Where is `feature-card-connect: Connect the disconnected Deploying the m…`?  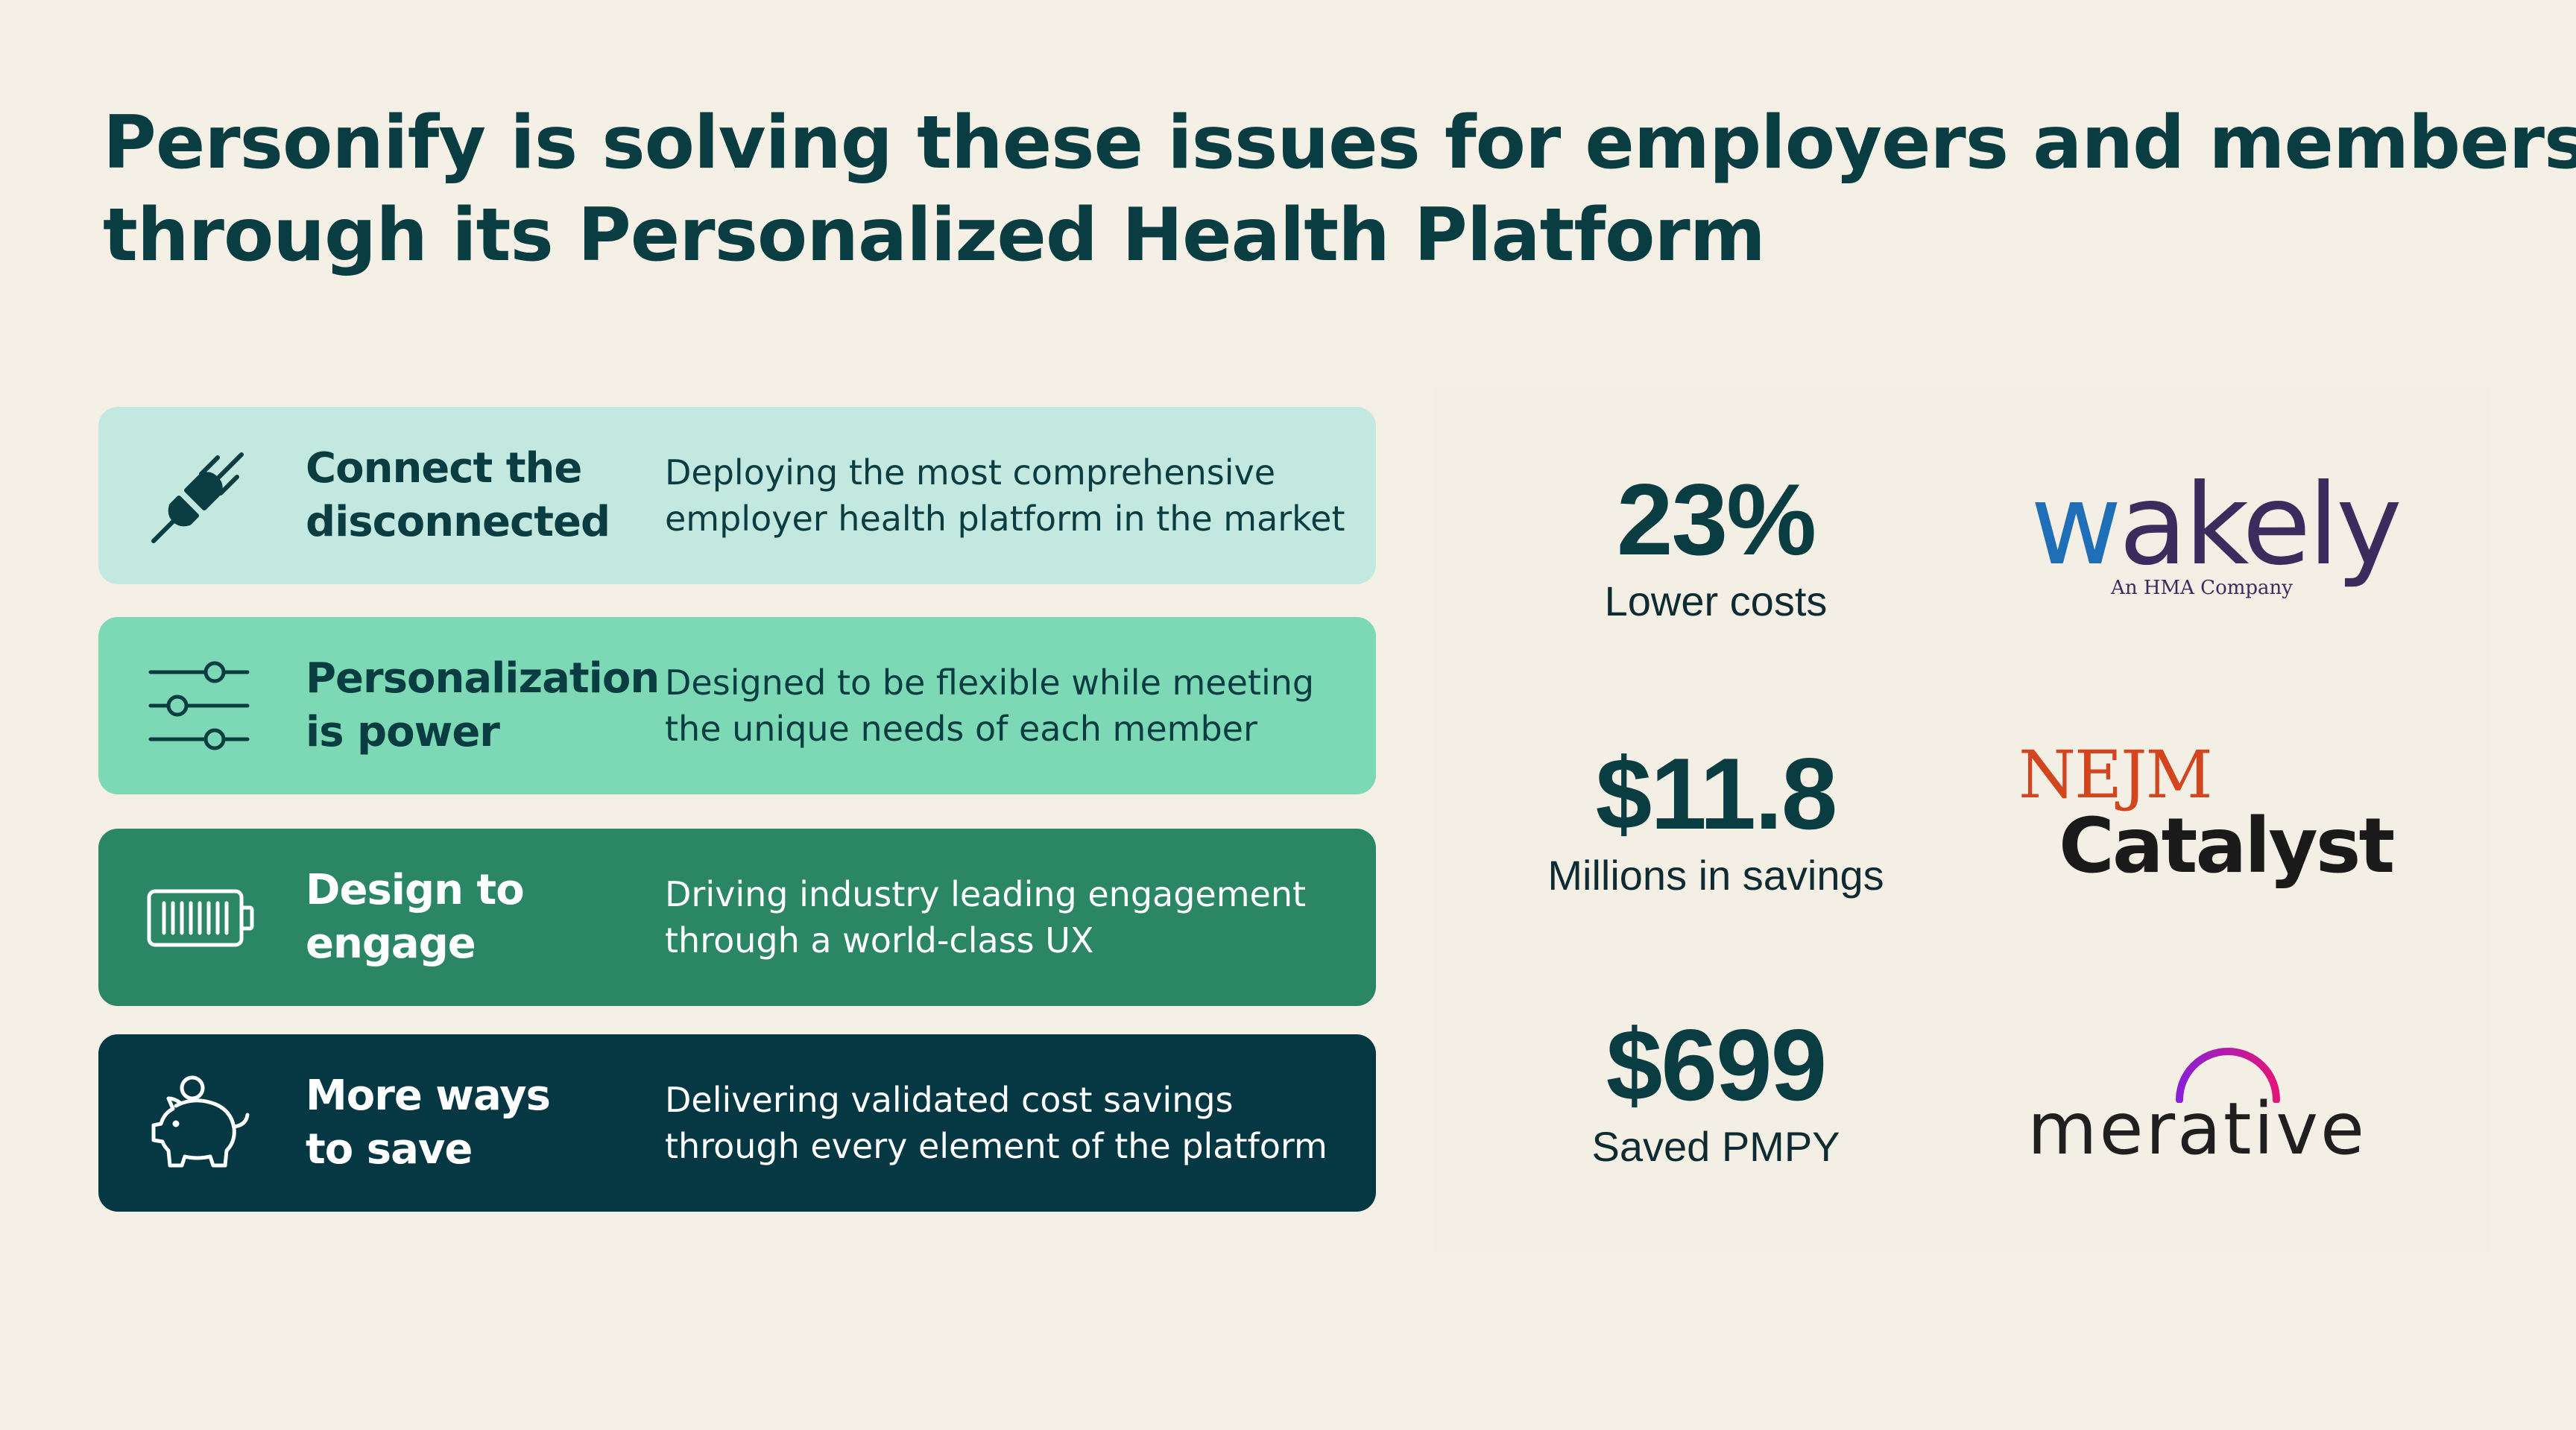
feature-card-connect: Connect the disconnected Deploying the m… is located at coordinates (737, 495).